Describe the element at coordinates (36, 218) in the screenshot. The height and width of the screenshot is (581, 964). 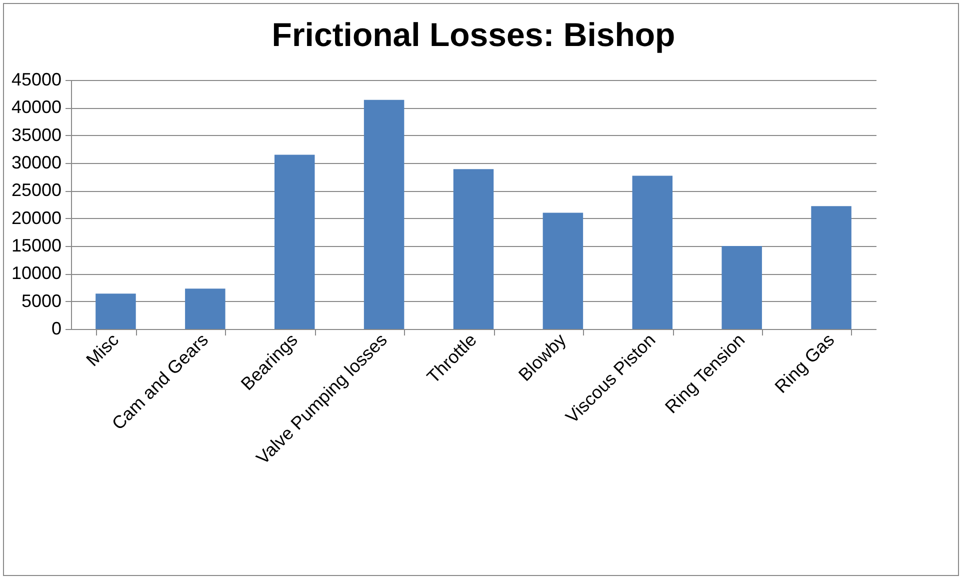
I see `y-tick-label: 20000` at that location.